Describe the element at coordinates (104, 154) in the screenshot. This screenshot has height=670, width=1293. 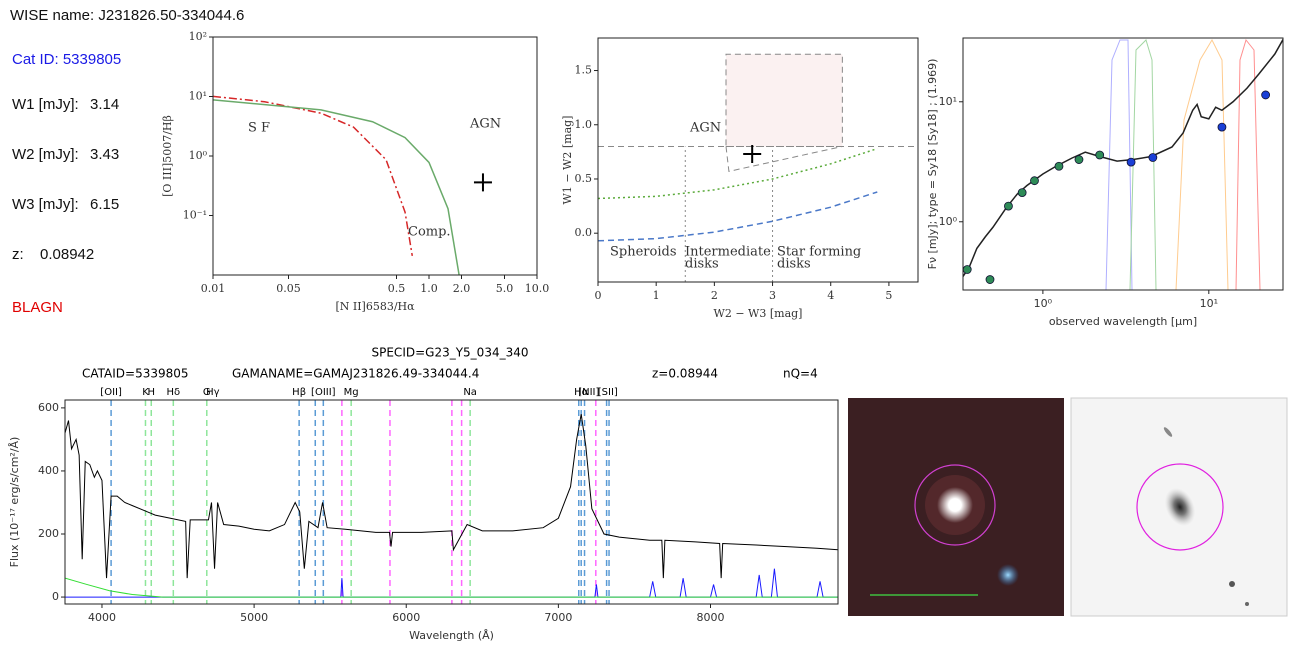
I see `info-value: 3.43` at that location.